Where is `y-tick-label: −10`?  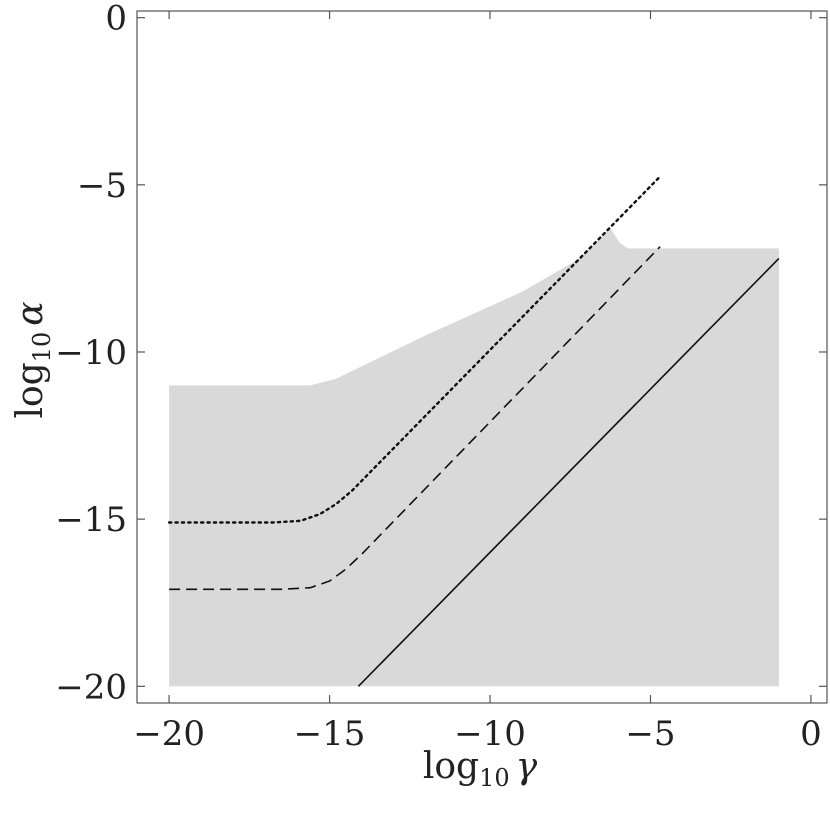
y-tick-label: −10 is located at coordinates (91, 353).